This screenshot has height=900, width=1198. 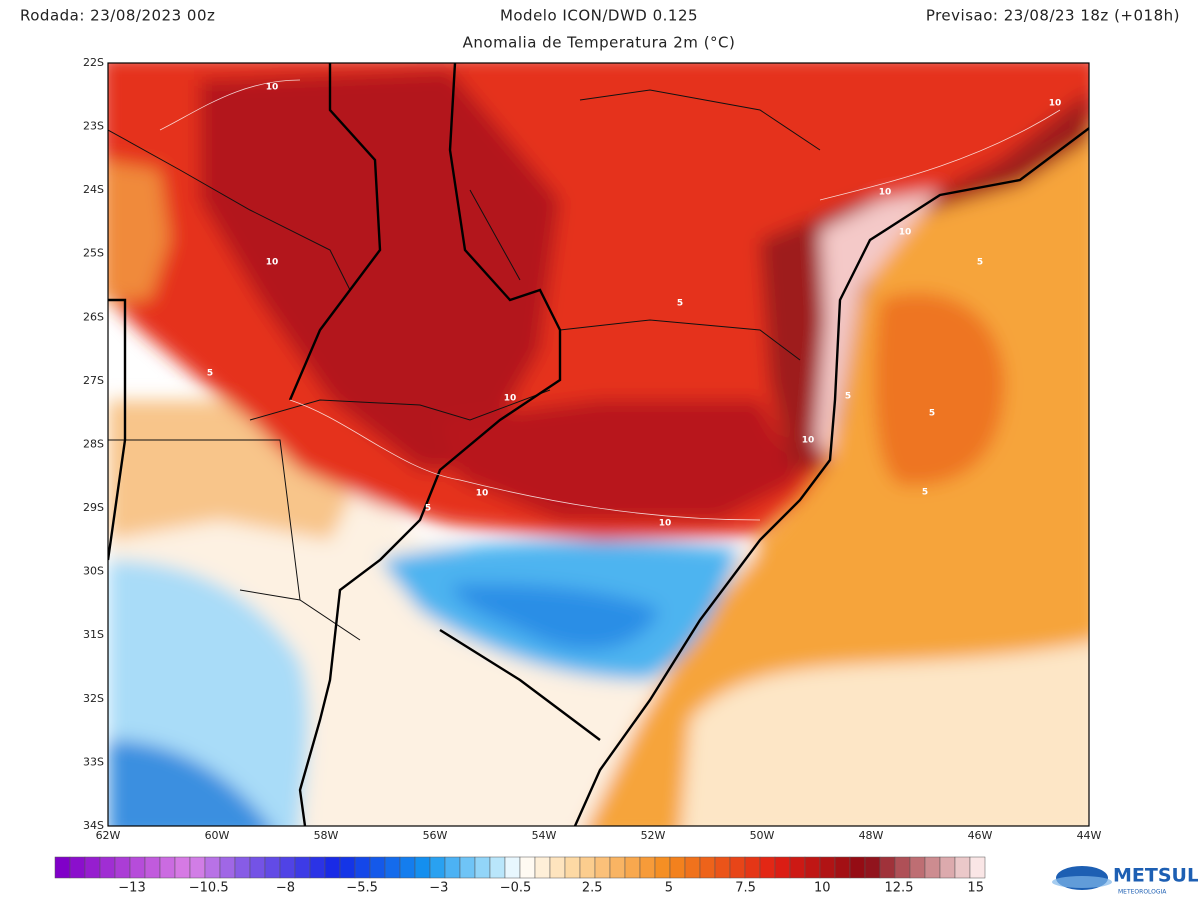 What do you see at coordinates (285, 888) in the screenshot?
I see `colorbar-label: −8` at bounding box center [285, 888].